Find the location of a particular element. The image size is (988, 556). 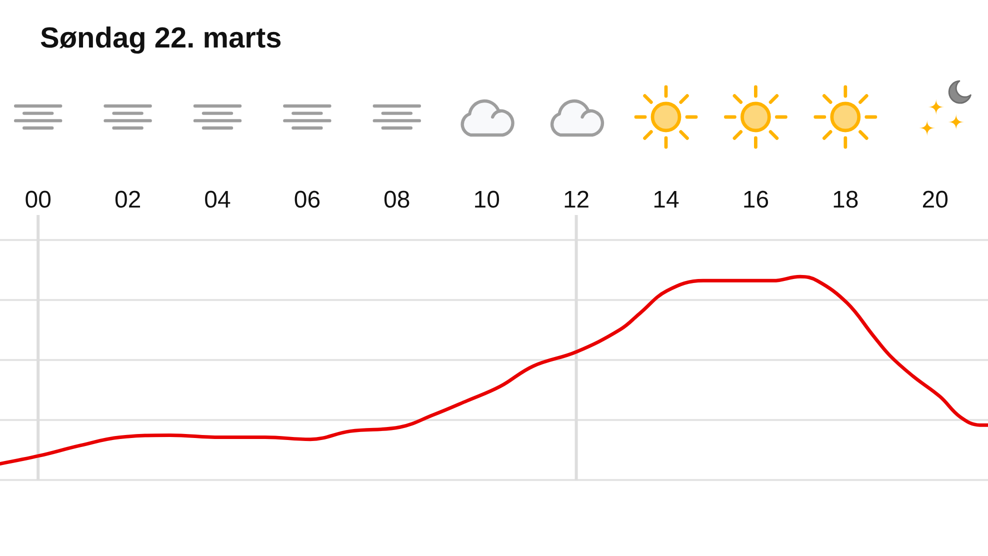

x-tick-label: 10 is located at coordinates (486, 200).